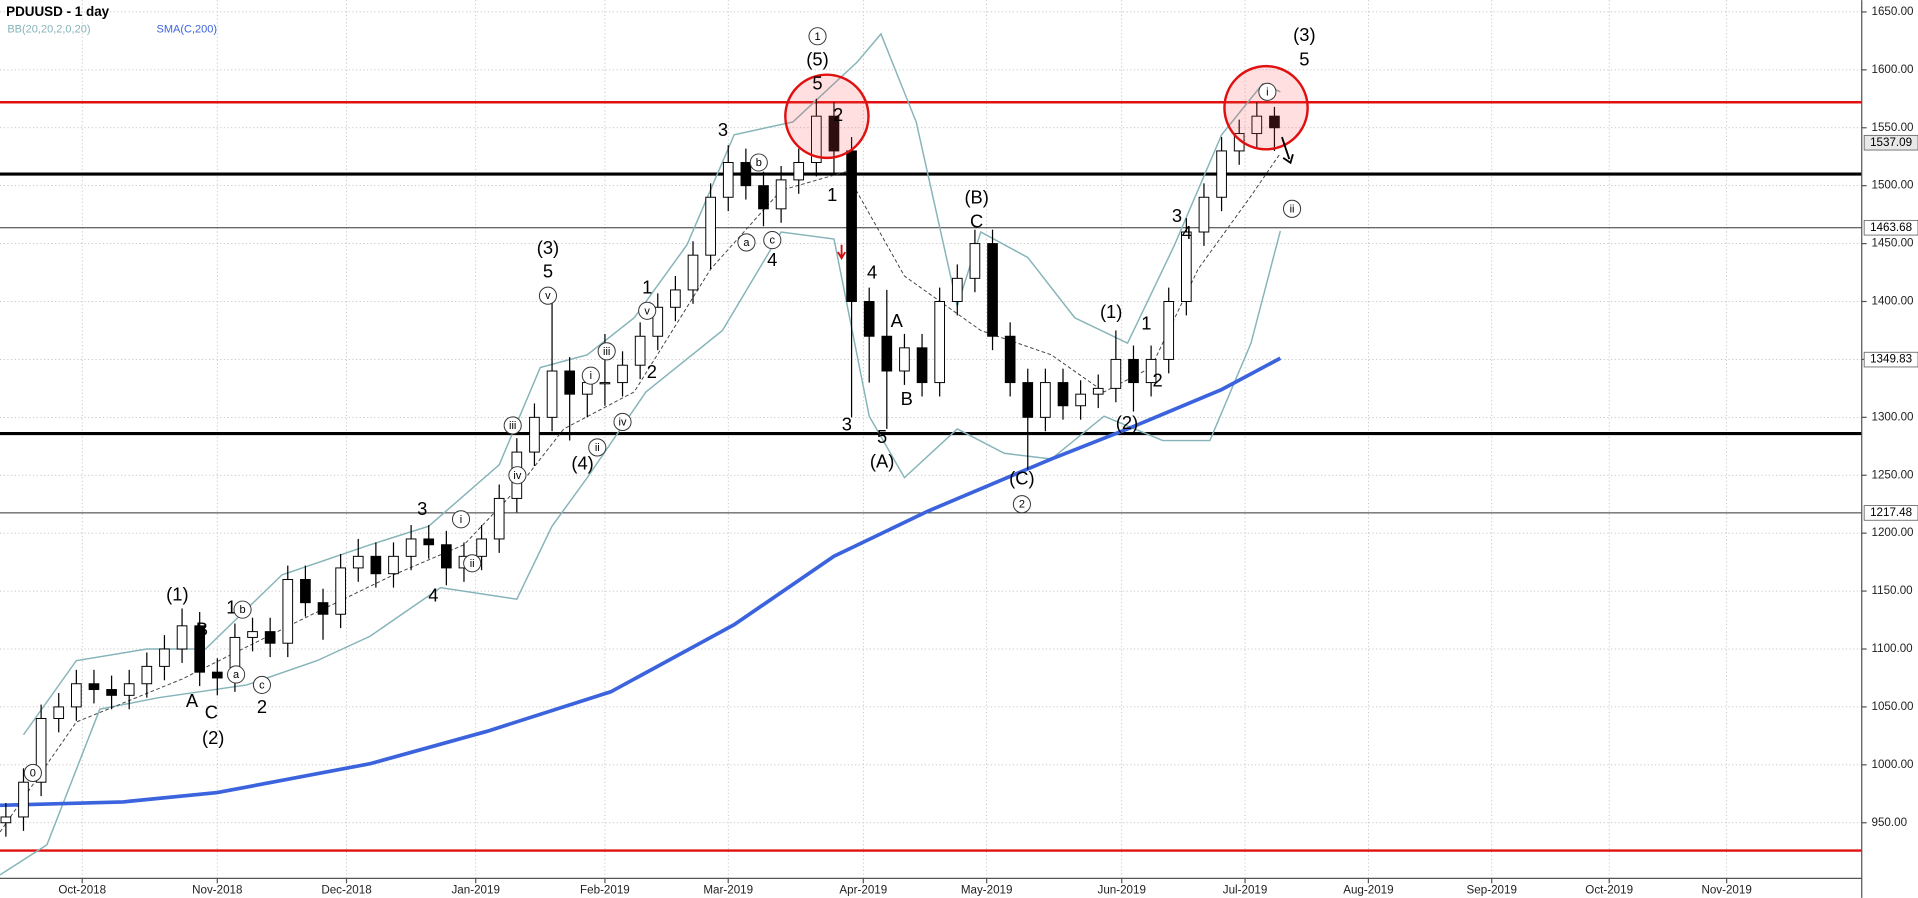 This screenshot has width=1918, height=898. Describe the element at coordinates (1893, 11) in the screenshot. I see `y-tick-label: 1650.00` at that location.